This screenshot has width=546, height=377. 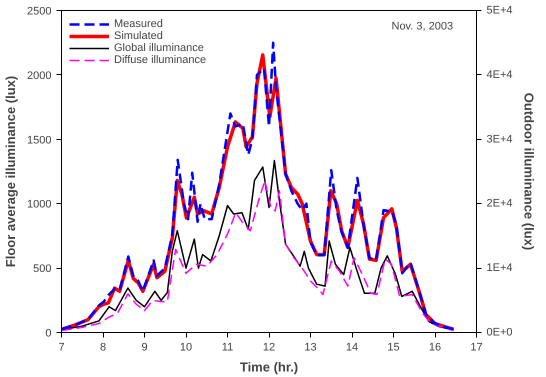 I want to click on annotation: Nov. 3, 2003, so click(x=423, y=26).